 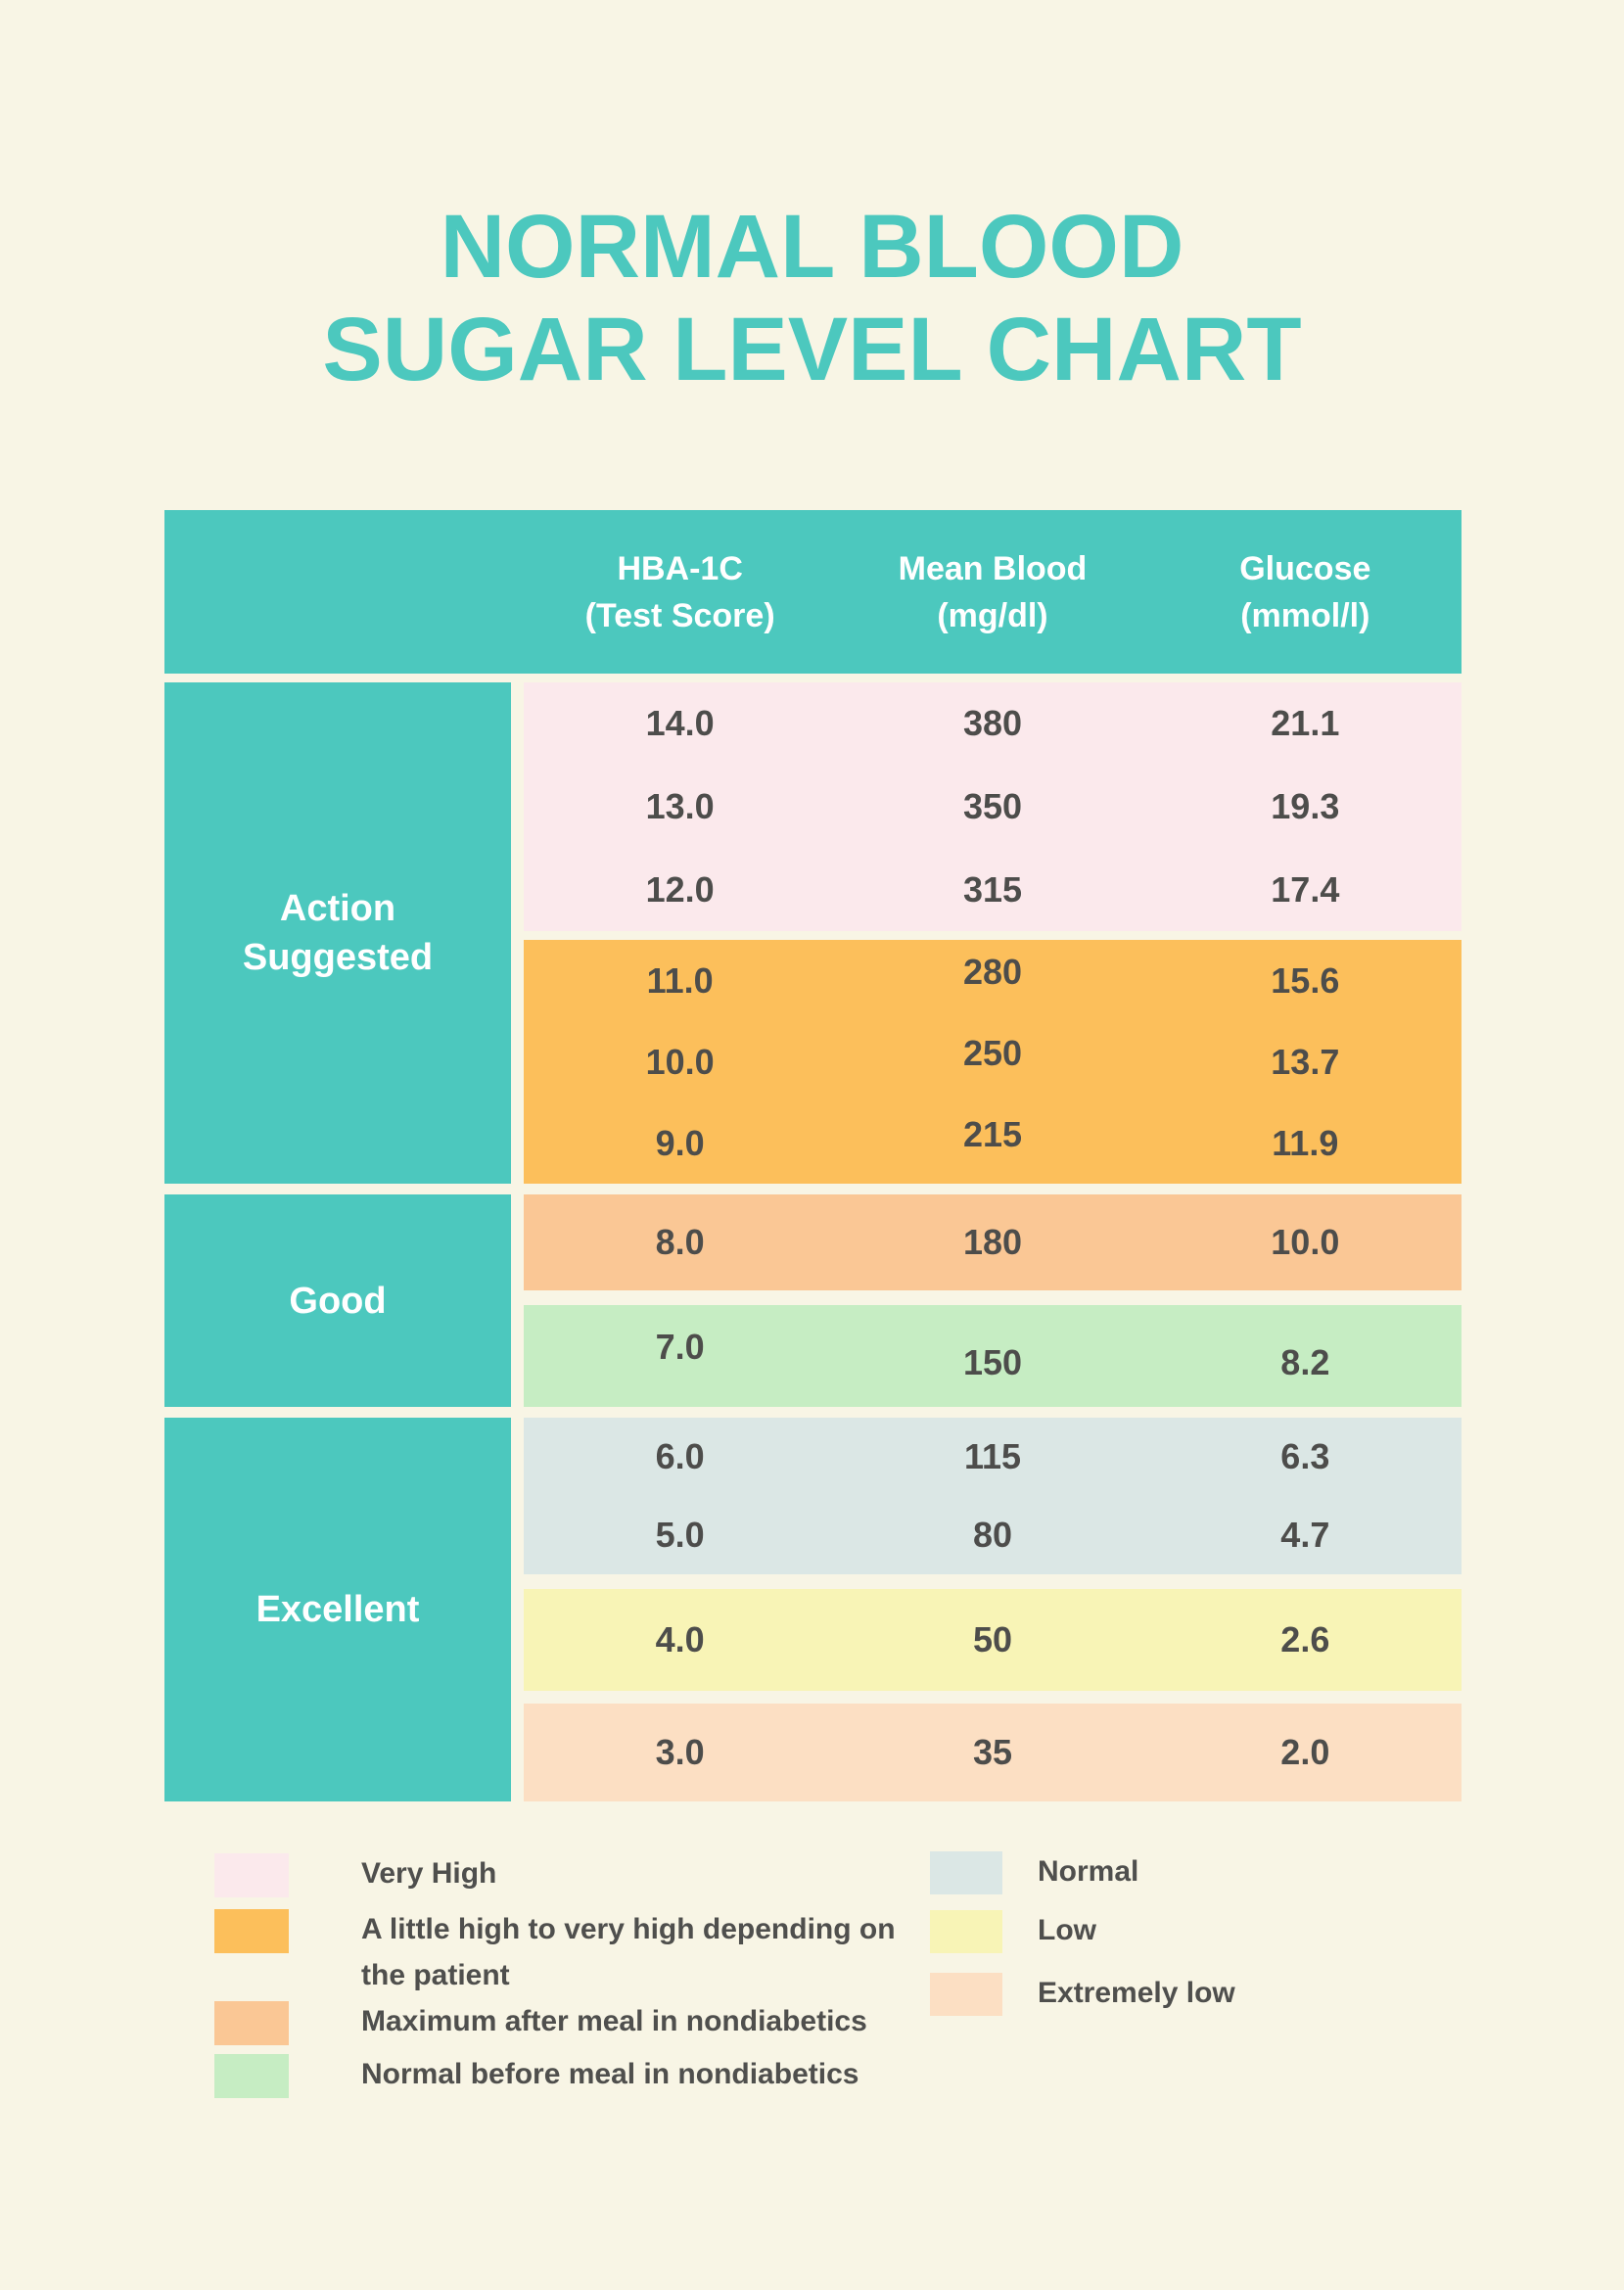 I want to click on cell-mean-blood: 380, so click(x=992, y=723).